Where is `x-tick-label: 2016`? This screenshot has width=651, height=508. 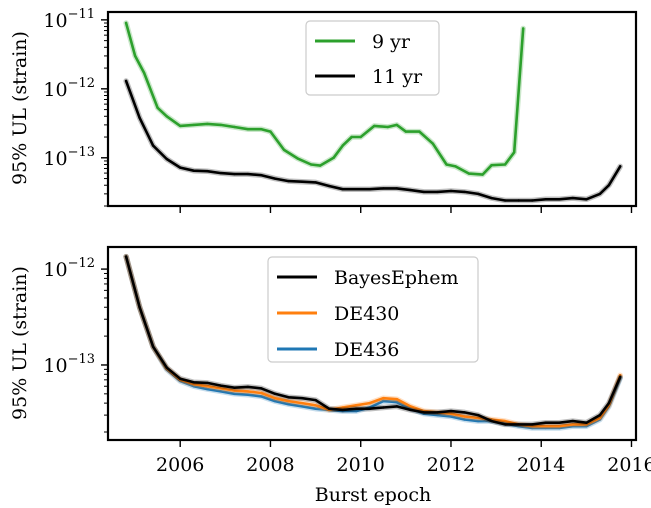 x-tick-label: 2016 is located at coordinates (629, 465).